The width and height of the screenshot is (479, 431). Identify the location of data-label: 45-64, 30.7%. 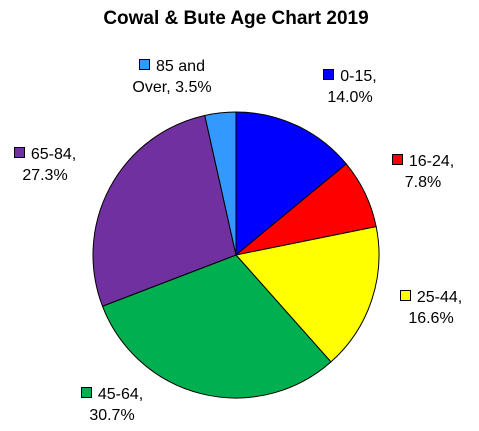
(112, 405).